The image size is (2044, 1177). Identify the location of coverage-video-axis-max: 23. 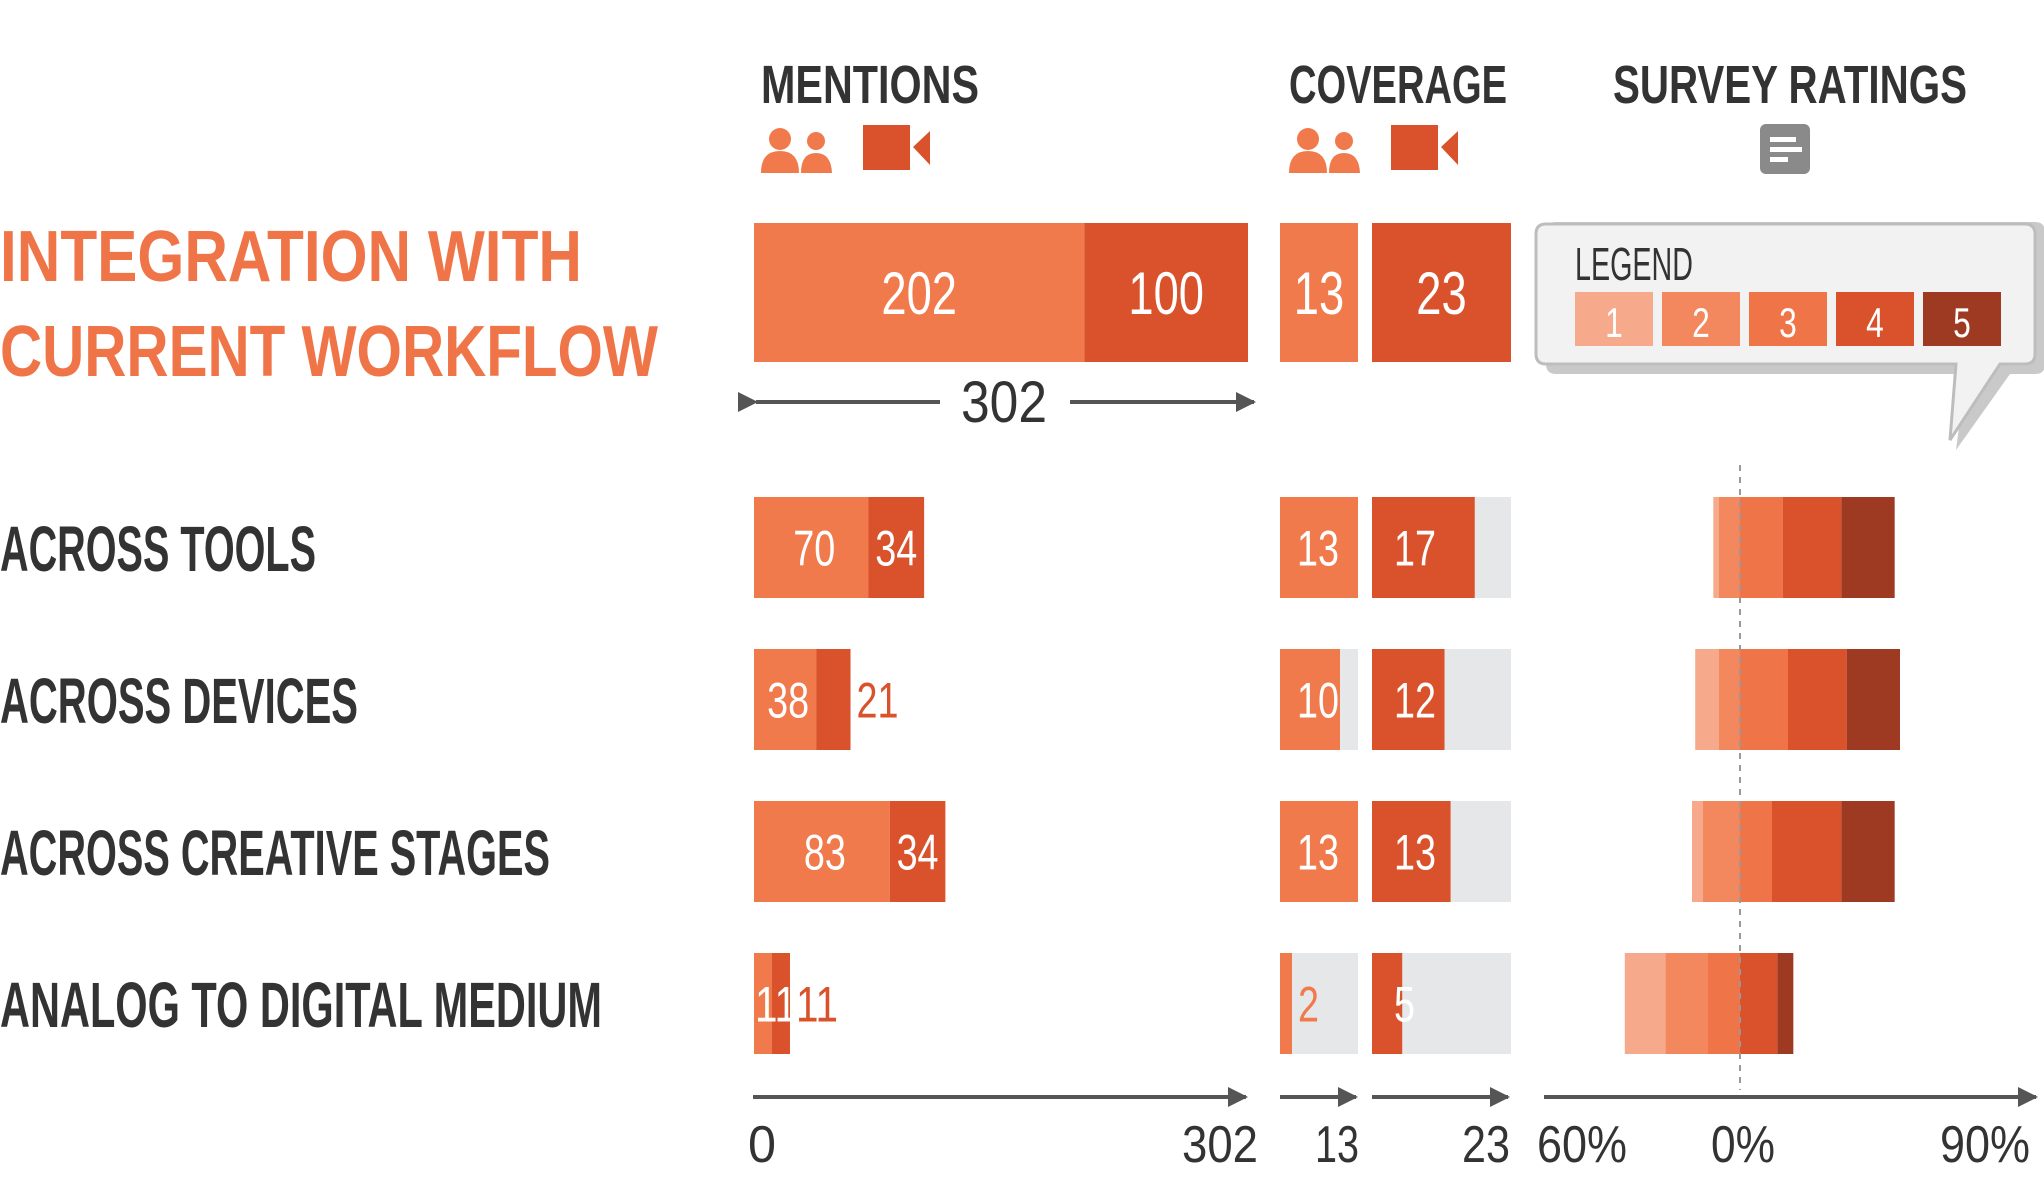
(1486, 1145).